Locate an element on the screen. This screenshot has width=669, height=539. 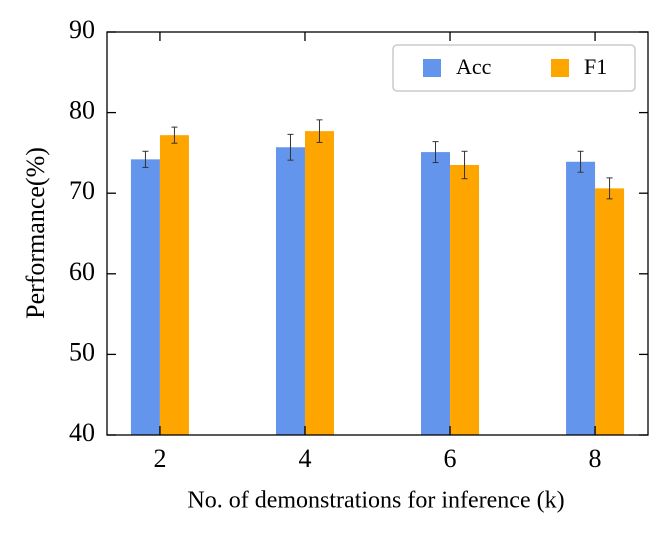
x-tick-label: 6 is located at coordinates (450, 458).